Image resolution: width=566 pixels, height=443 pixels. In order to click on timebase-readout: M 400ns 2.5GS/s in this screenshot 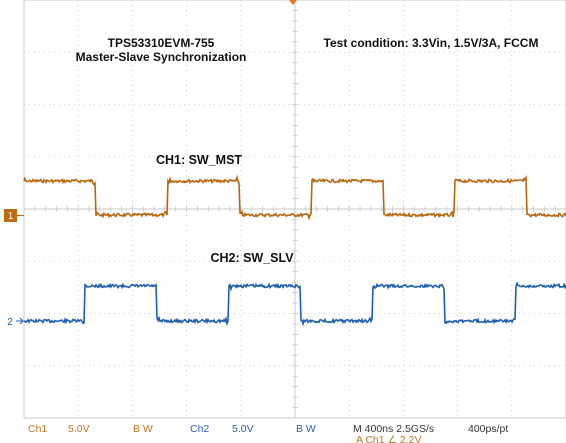, I will do `click(393, 429)`.